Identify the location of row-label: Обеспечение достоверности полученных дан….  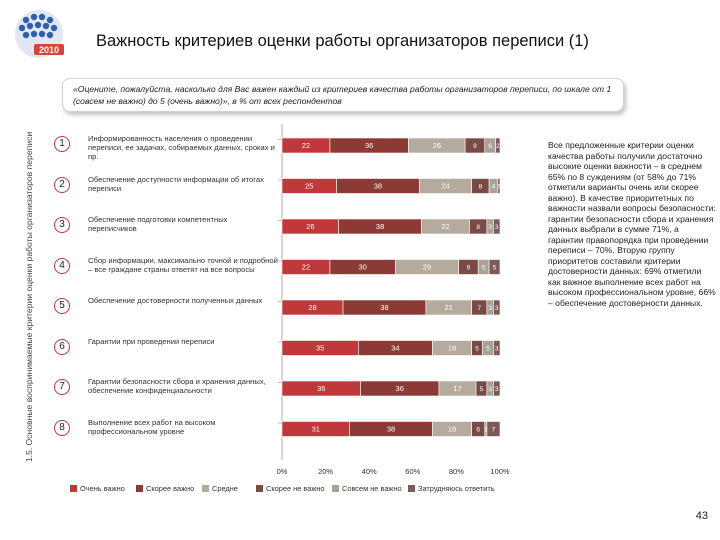
(175, 300).